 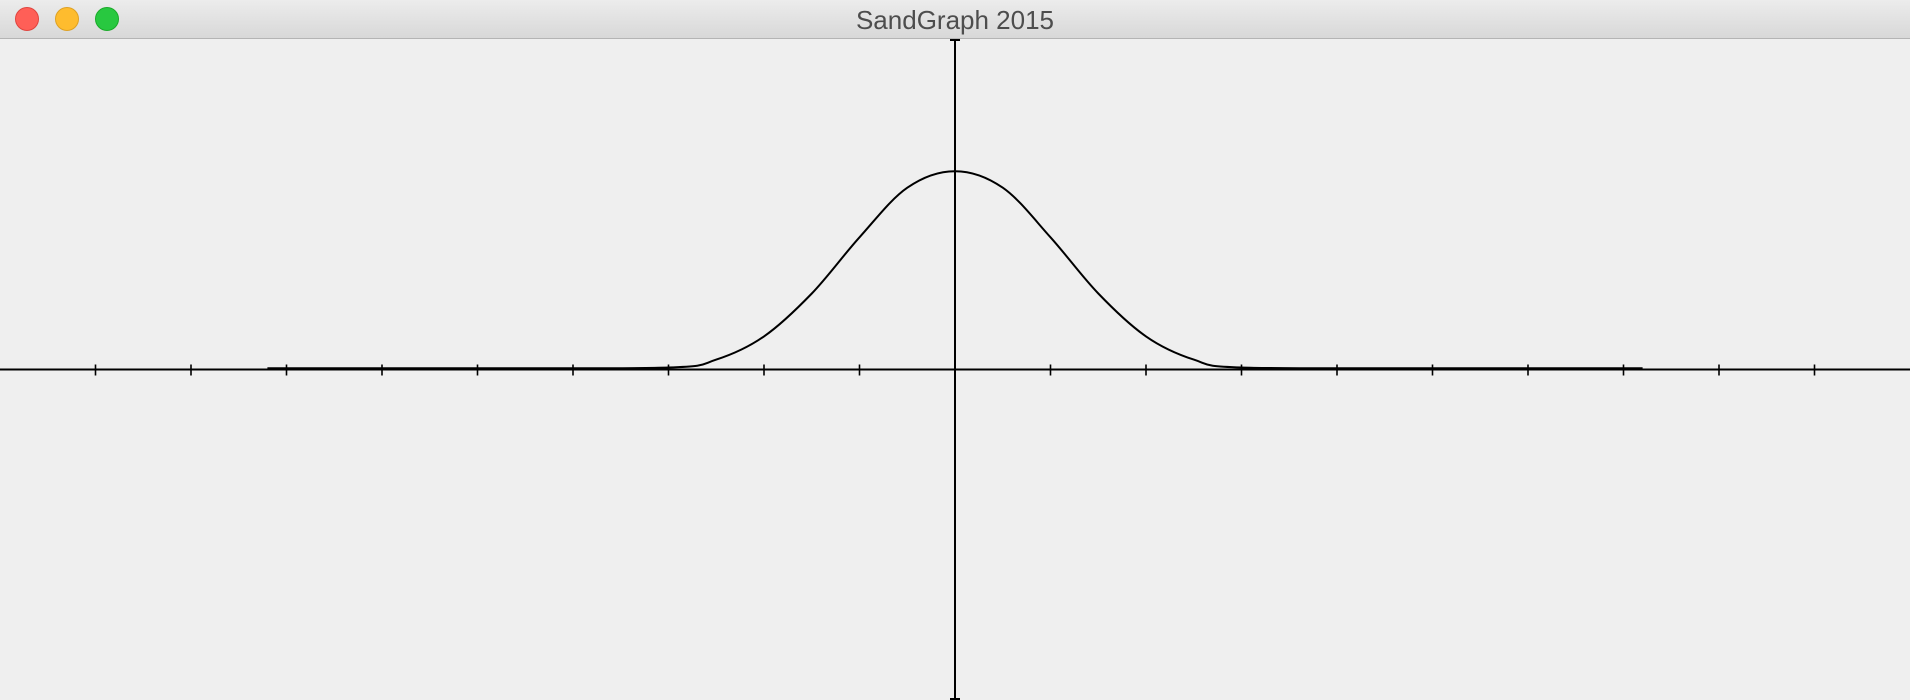 I want to click on minimize-window-icon, so click(x=67, y=19).